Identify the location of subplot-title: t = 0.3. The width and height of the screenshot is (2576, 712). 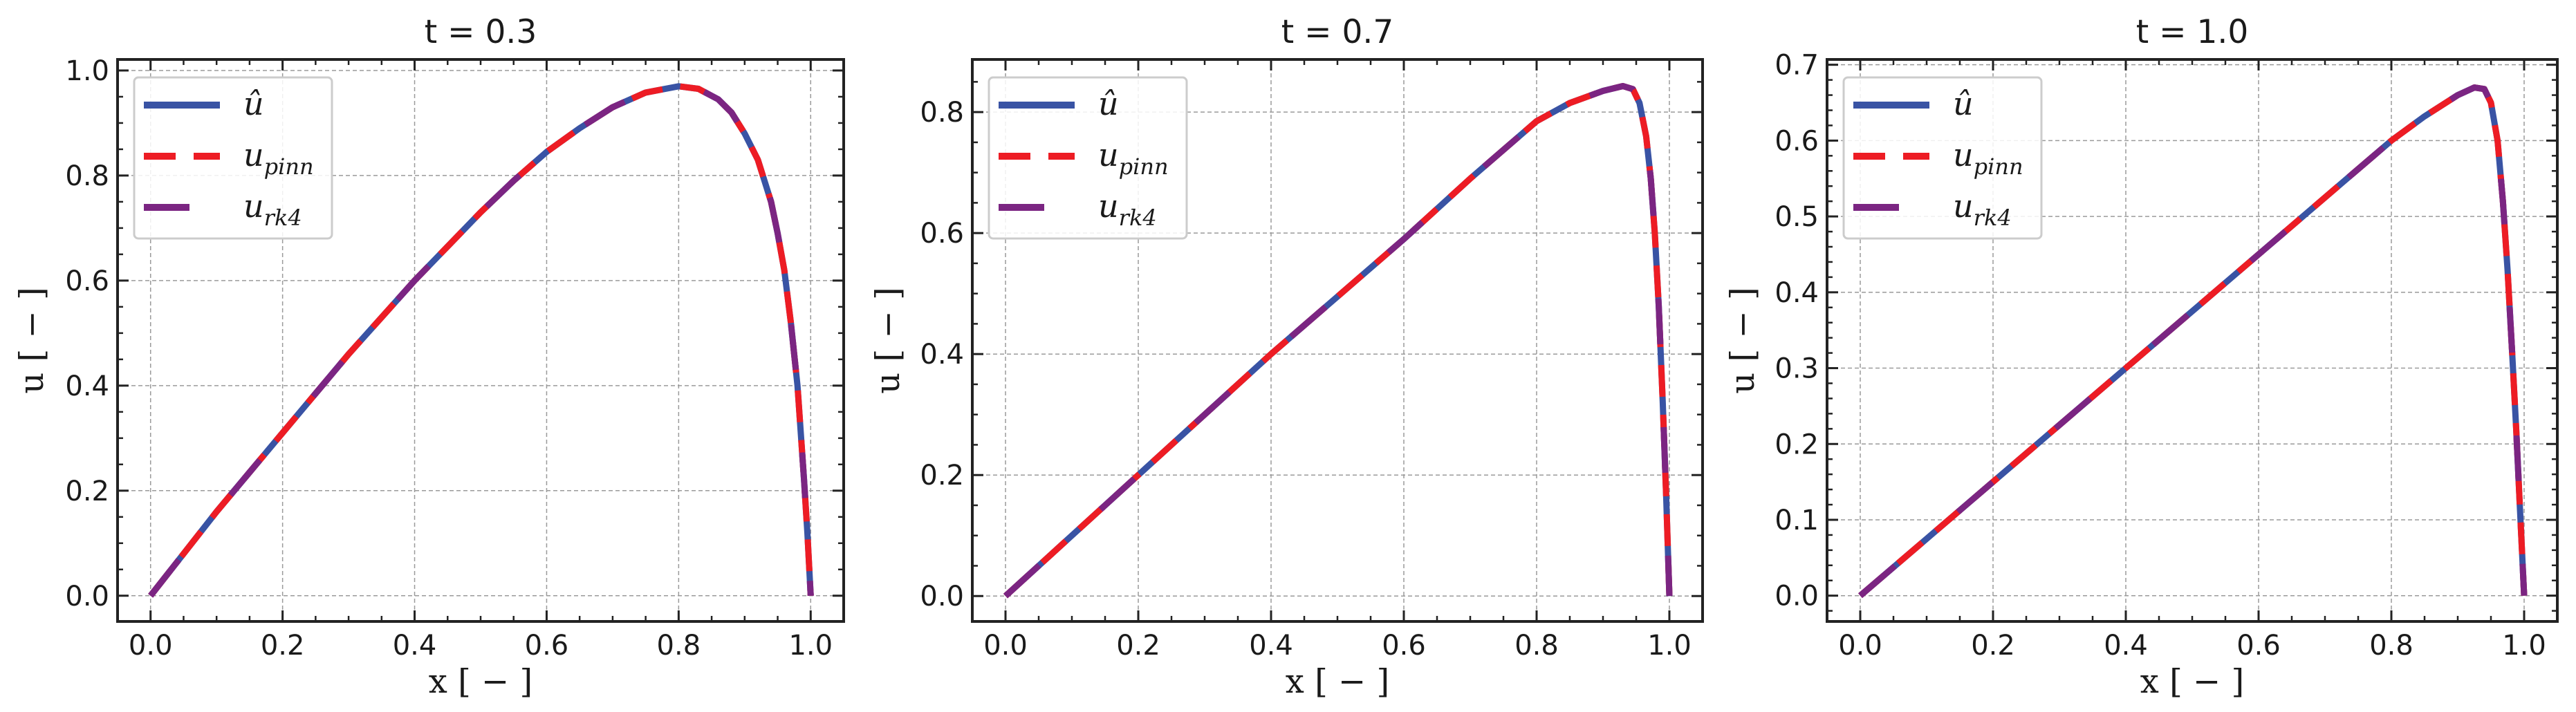
(481, 32).